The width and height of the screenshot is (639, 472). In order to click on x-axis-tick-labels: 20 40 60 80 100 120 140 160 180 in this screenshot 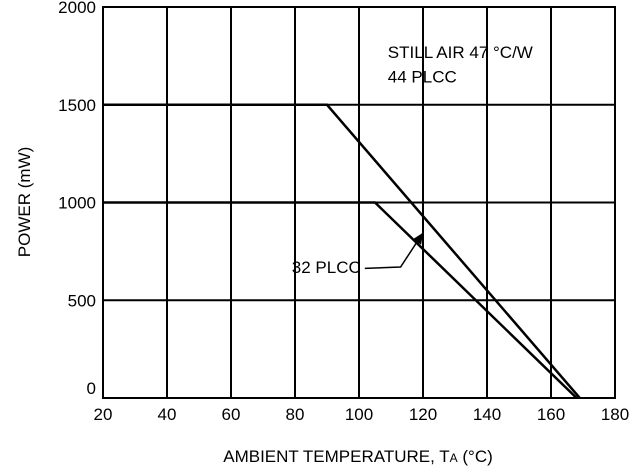, I will do `click(362, 414)`.